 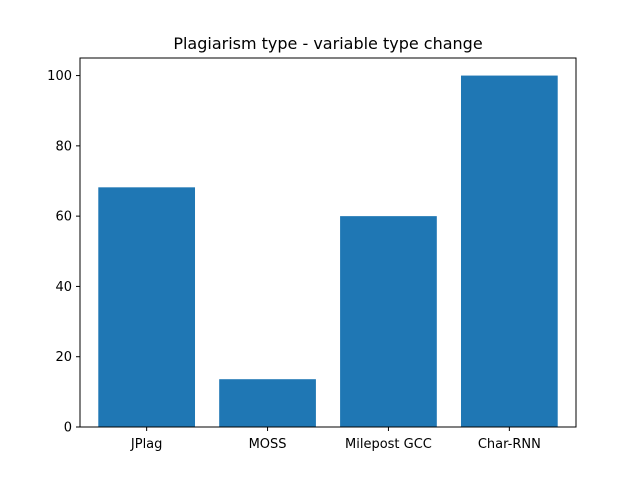 I want to click on y-tick-label: 100, so click(x=59, y=76).